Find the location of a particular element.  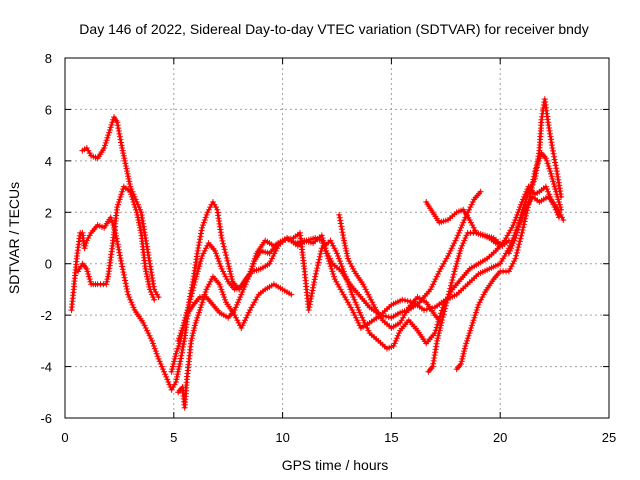

series-trace is located at coordinates (234, 342).